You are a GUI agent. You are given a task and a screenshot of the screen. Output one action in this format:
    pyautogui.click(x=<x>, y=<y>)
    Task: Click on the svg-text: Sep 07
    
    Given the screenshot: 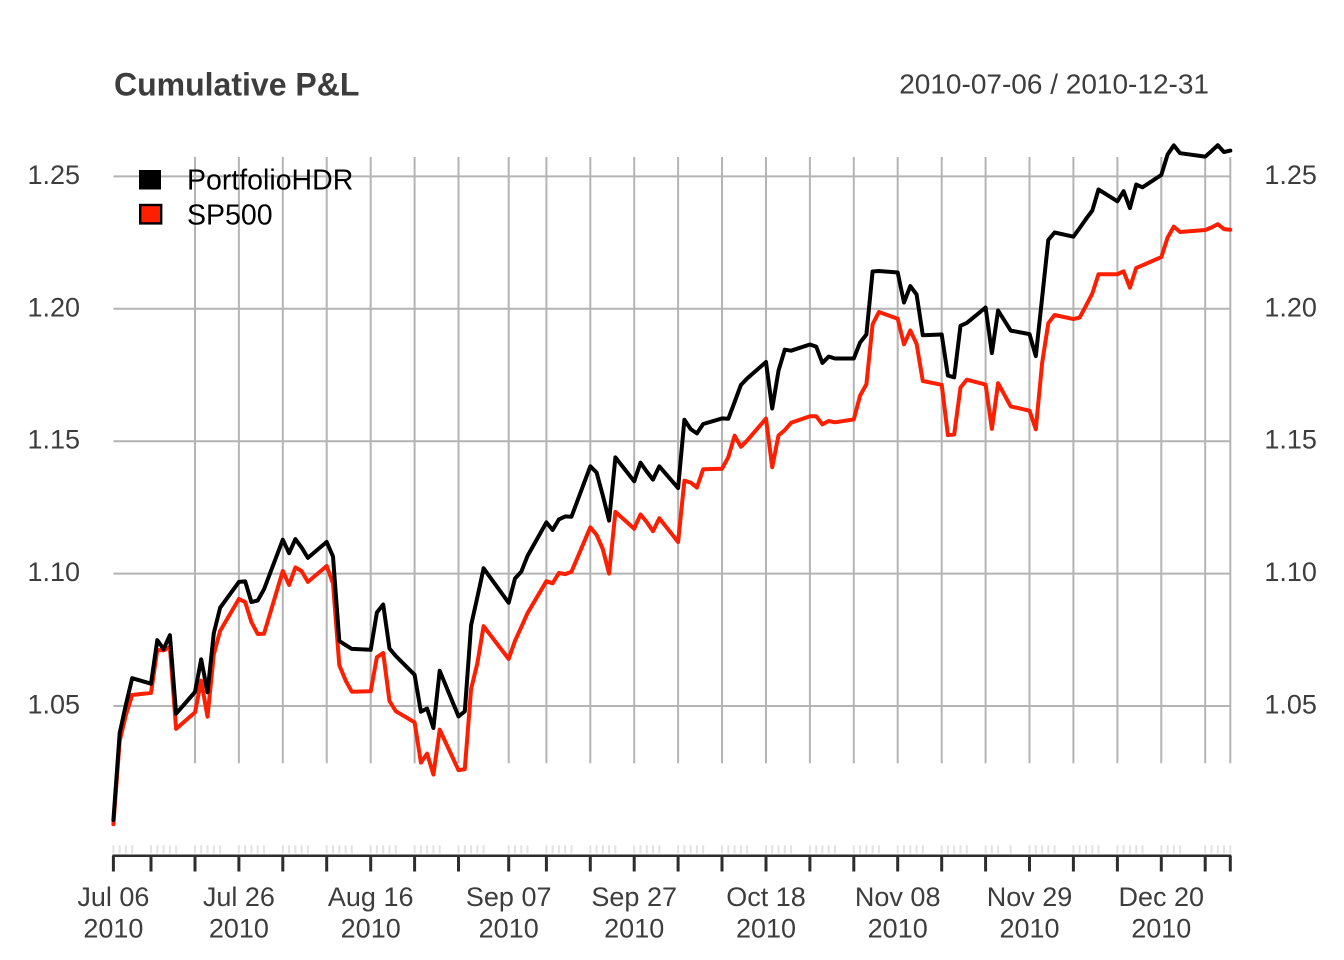 What is the action you would take?
    pyautogui.click(x=509, y=897)
    